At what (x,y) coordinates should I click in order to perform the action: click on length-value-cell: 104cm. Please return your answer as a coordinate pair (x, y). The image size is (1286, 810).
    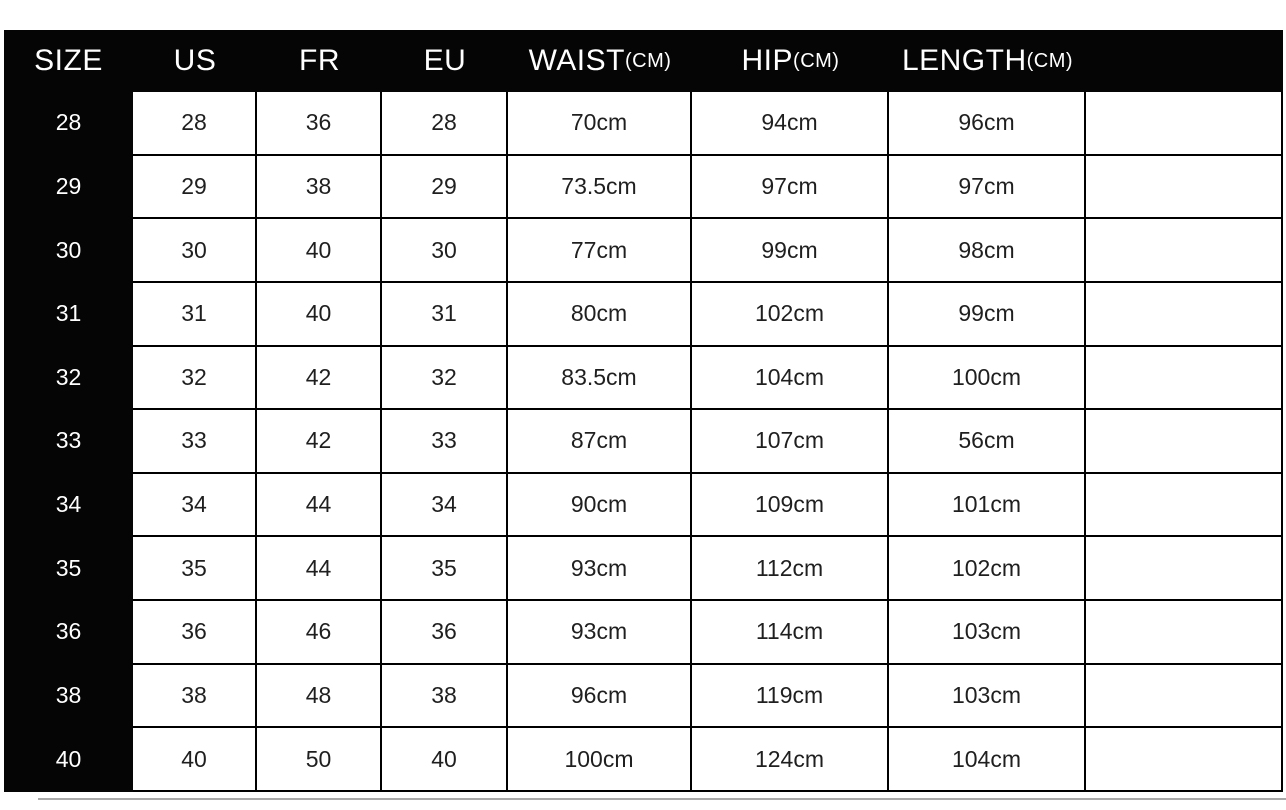
    Looking at the image, I should click on (987, 760).